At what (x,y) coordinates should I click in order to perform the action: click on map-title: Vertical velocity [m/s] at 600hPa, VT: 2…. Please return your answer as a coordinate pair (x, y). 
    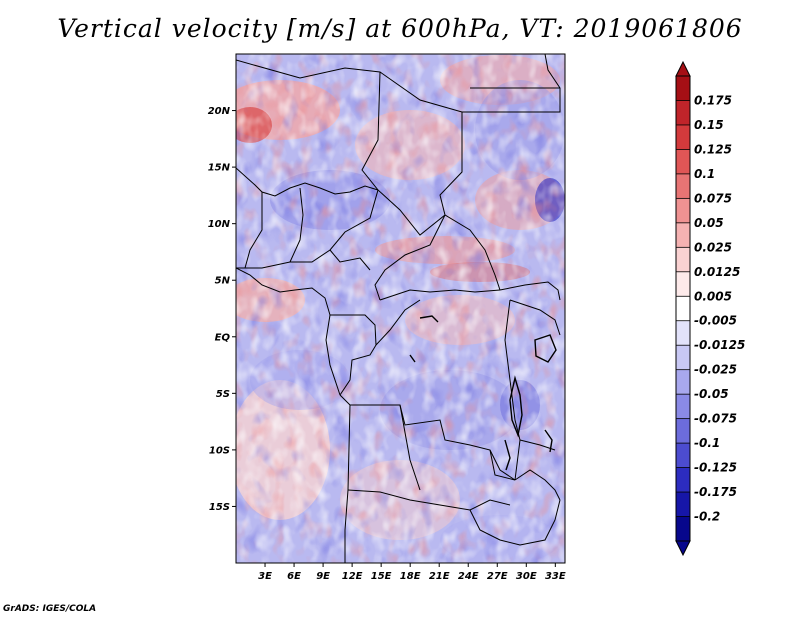
    Looking at the image, I should click on (400, 28).